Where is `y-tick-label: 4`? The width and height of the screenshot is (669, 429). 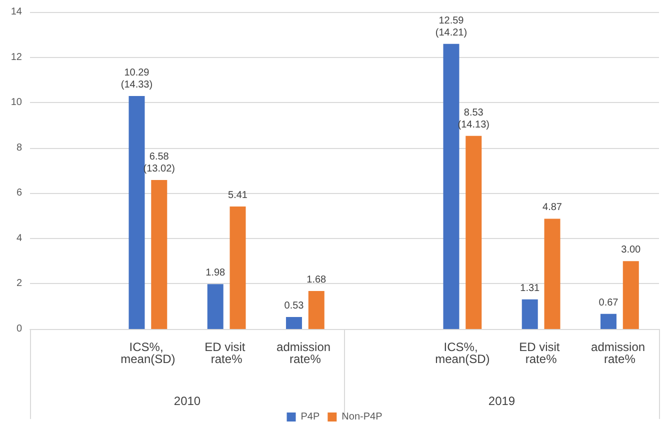 y-tick-label: 4 is located at coordinates (19, 238).